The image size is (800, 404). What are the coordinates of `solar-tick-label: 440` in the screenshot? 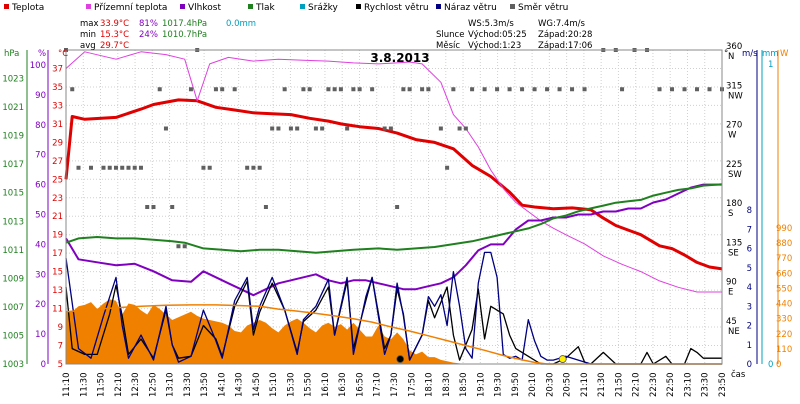 It's located at (784, 305).